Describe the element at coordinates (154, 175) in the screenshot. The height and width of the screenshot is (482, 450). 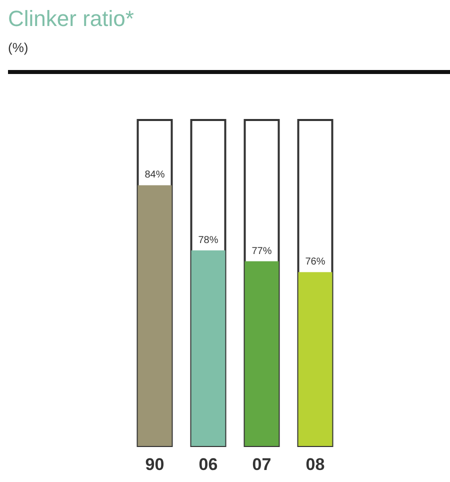
I see `data-label: 84%` at that location.